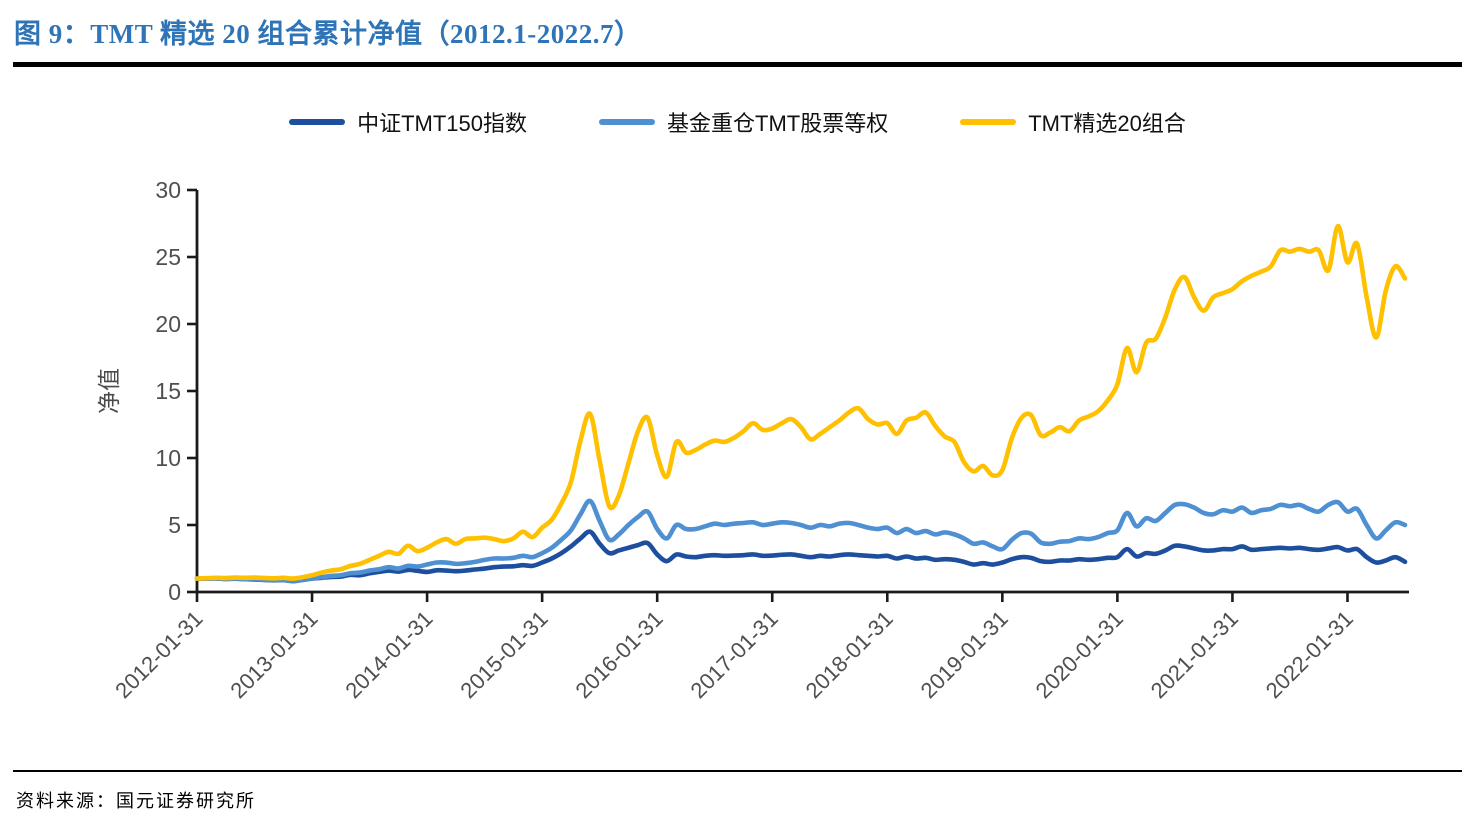  What do you see at coordinates (1079, 654) in the screenshot?
I see `x-tick-label: 2020-01-31` at bounding box center [1079, 654].